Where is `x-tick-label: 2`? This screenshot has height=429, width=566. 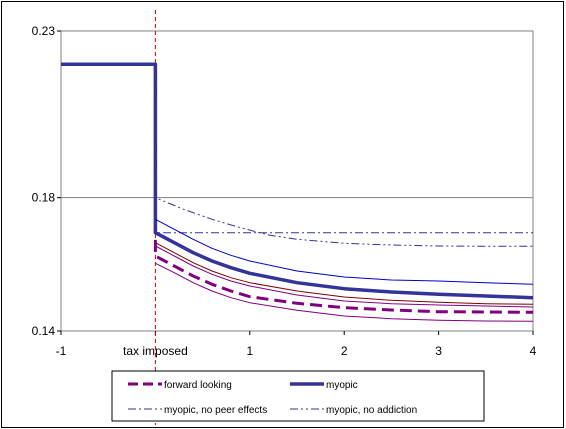 x-tick-label: 2 is located at coordinates (344, 351).